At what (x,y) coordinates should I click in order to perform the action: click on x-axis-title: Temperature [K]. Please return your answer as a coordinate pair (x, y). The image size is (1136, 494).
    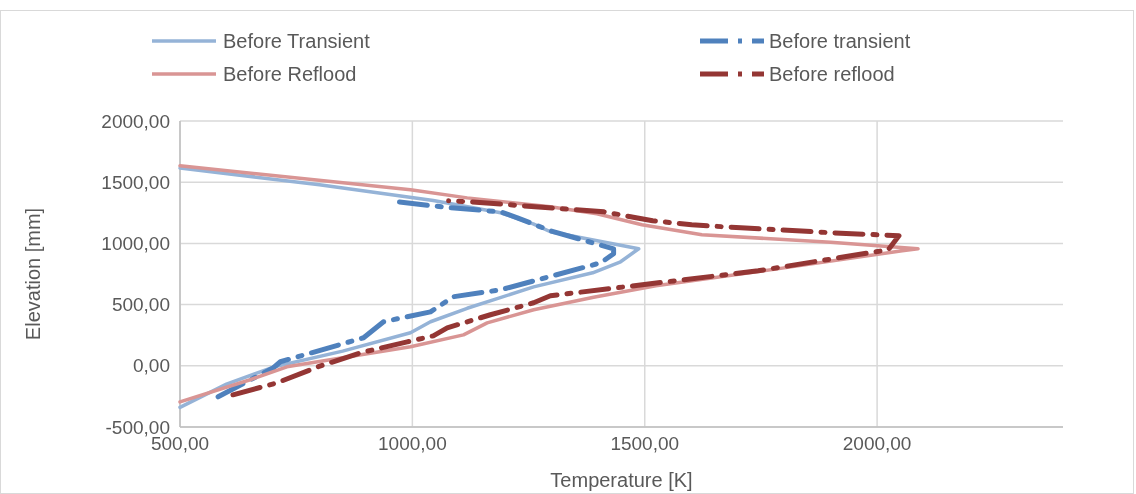
    Looking at the image, I should click on (621, 480).